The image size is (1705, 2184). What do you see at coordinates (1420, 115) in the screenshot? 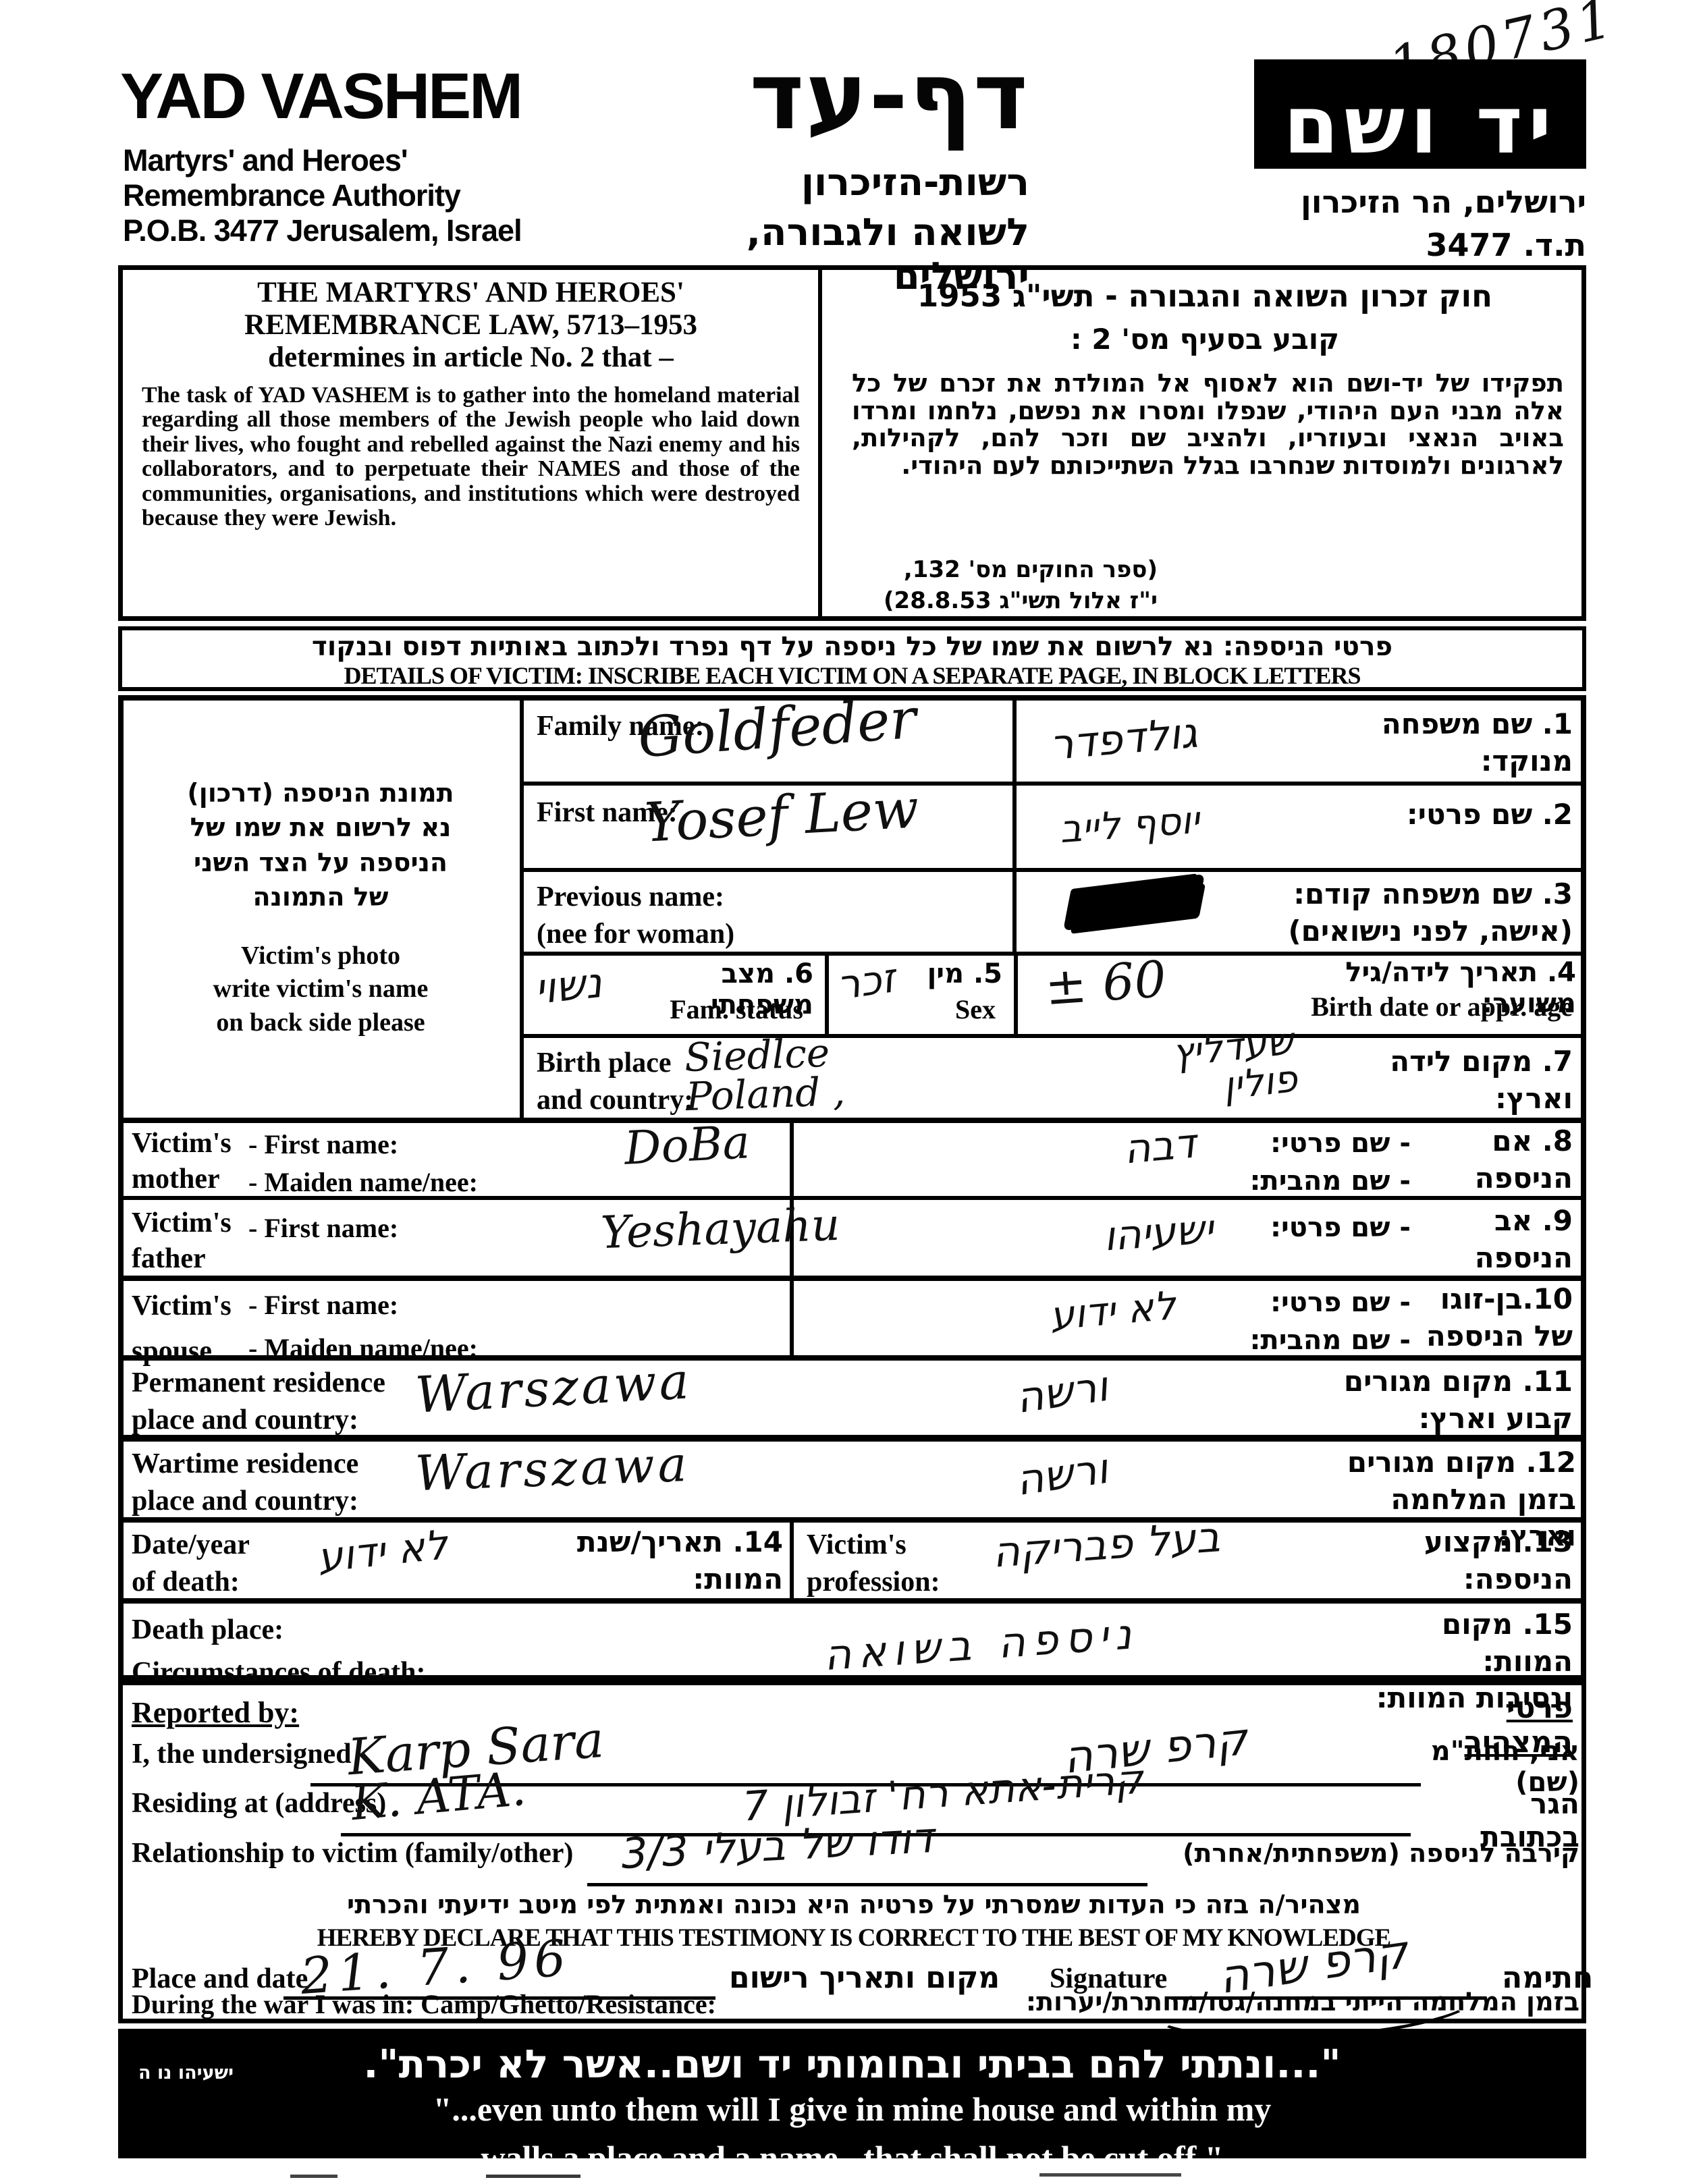
I see `yad-vashem-logo: יד ושם` at bounding box center [1420, 115].